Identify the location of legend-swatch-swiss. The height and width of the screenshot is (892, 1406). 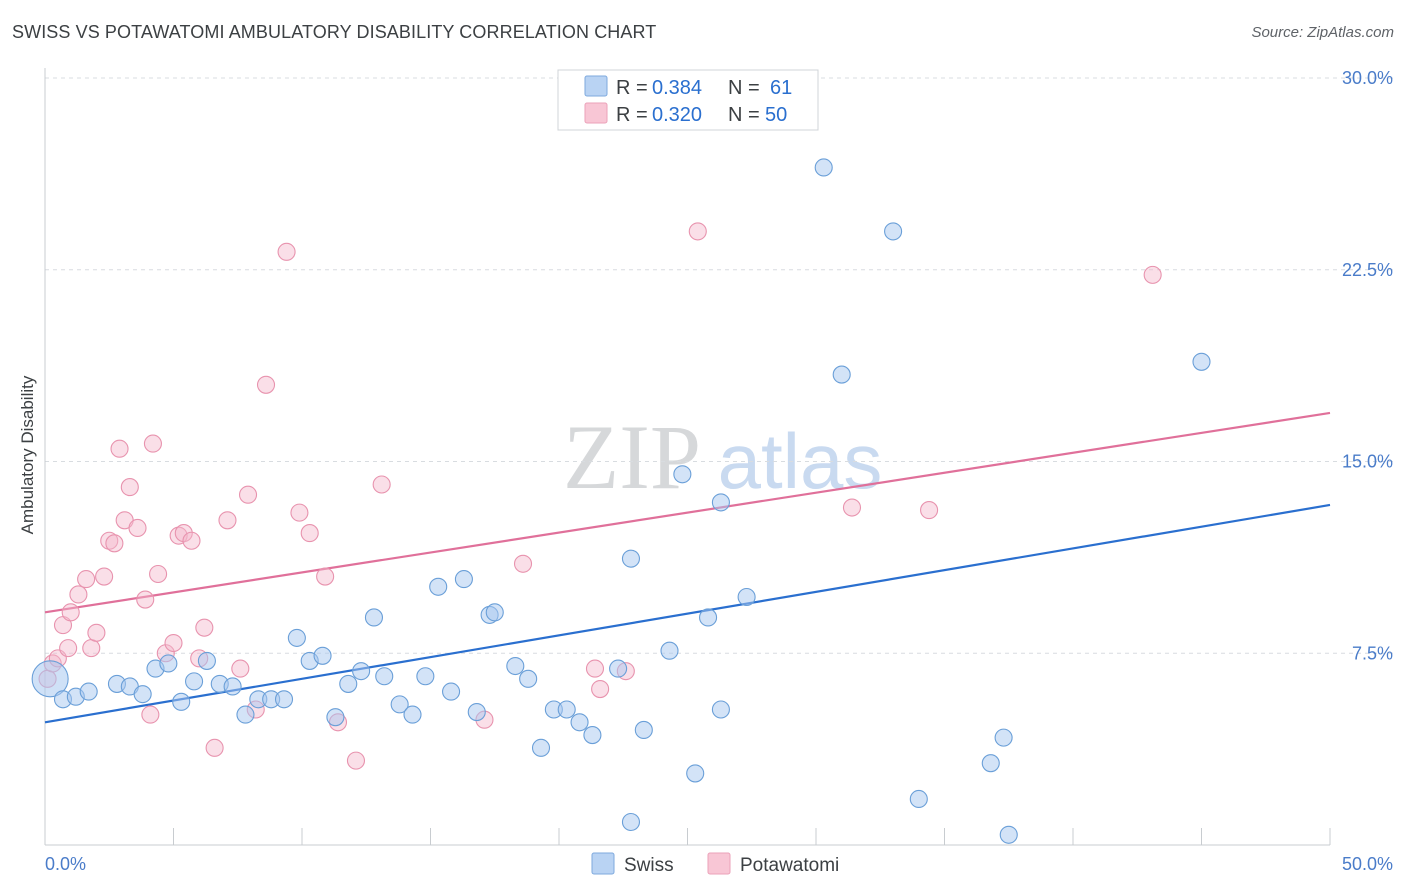
(596, 86).